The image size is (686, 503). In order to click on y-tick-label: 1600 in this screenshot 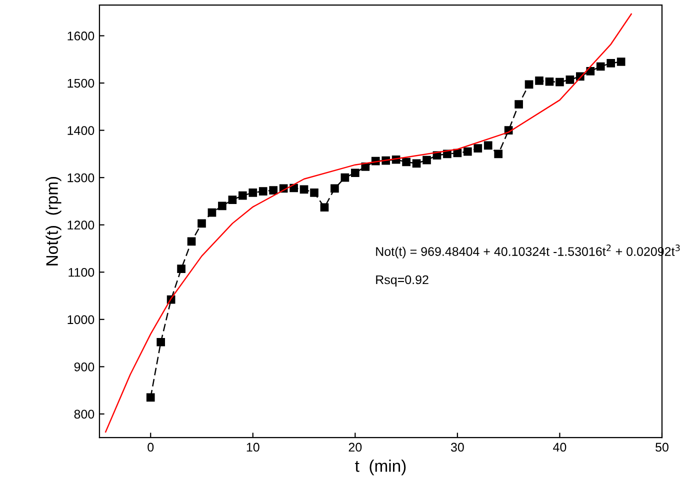, I will do `click(81, 36)`.